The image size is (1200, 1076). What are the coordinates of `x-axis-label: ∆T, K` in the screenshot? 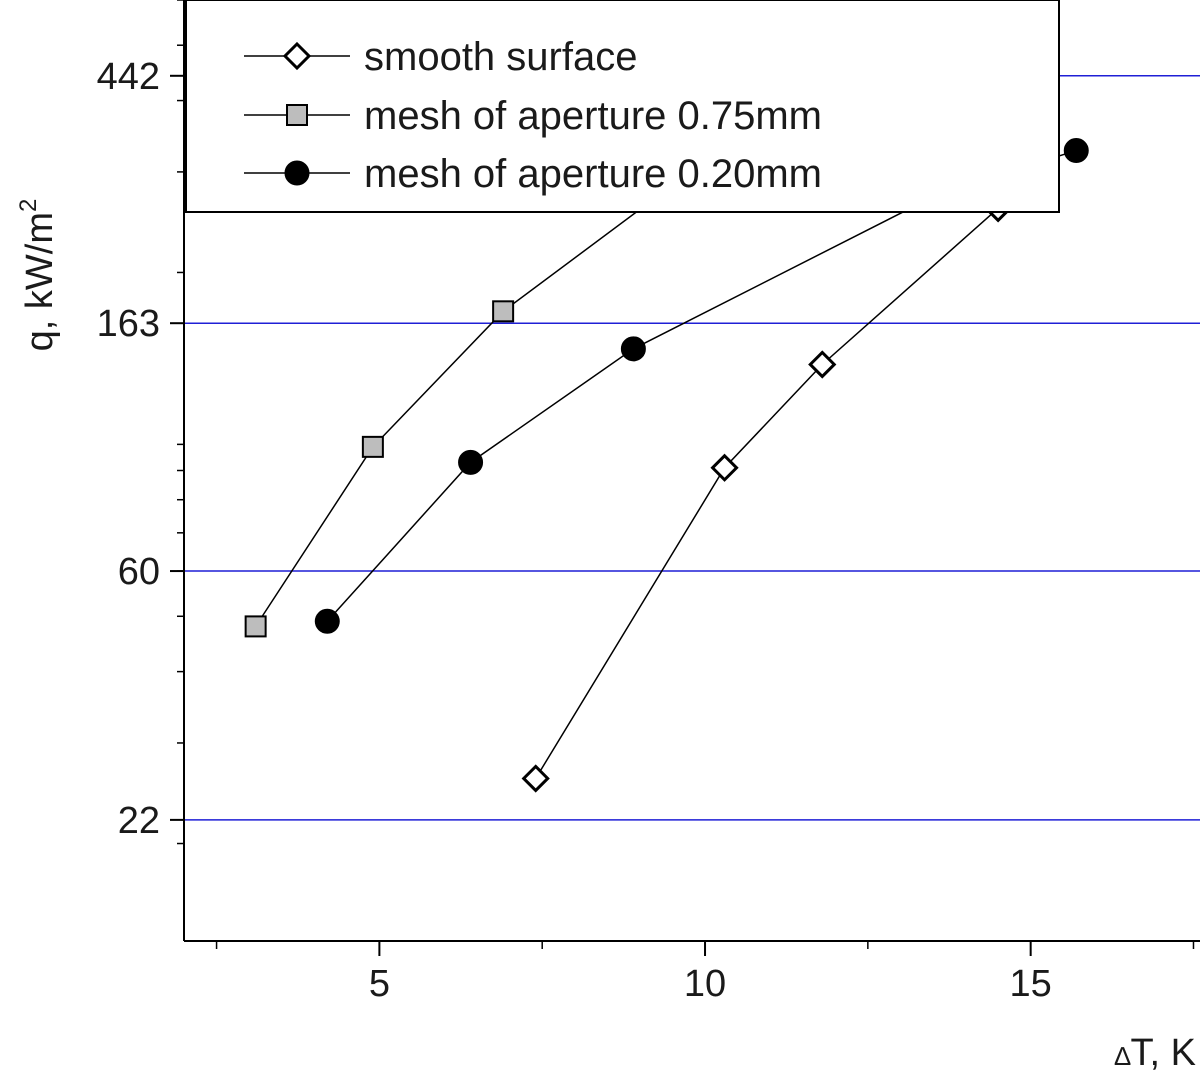 It's located at (1155, 1053).